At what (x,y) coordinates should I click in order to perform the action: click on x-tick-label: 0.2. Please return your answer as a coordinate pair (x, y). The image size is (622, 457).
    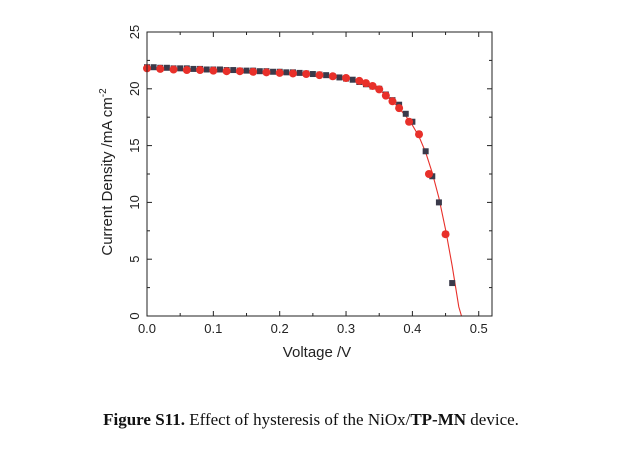
    Looking at the image, I should click on (280, 328).